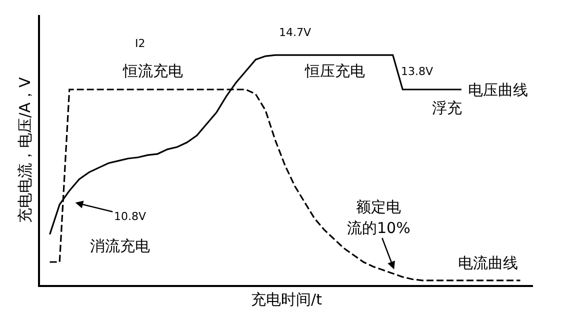  I want to click on x-axis-title: 充电时间/t, so click(286, 299).